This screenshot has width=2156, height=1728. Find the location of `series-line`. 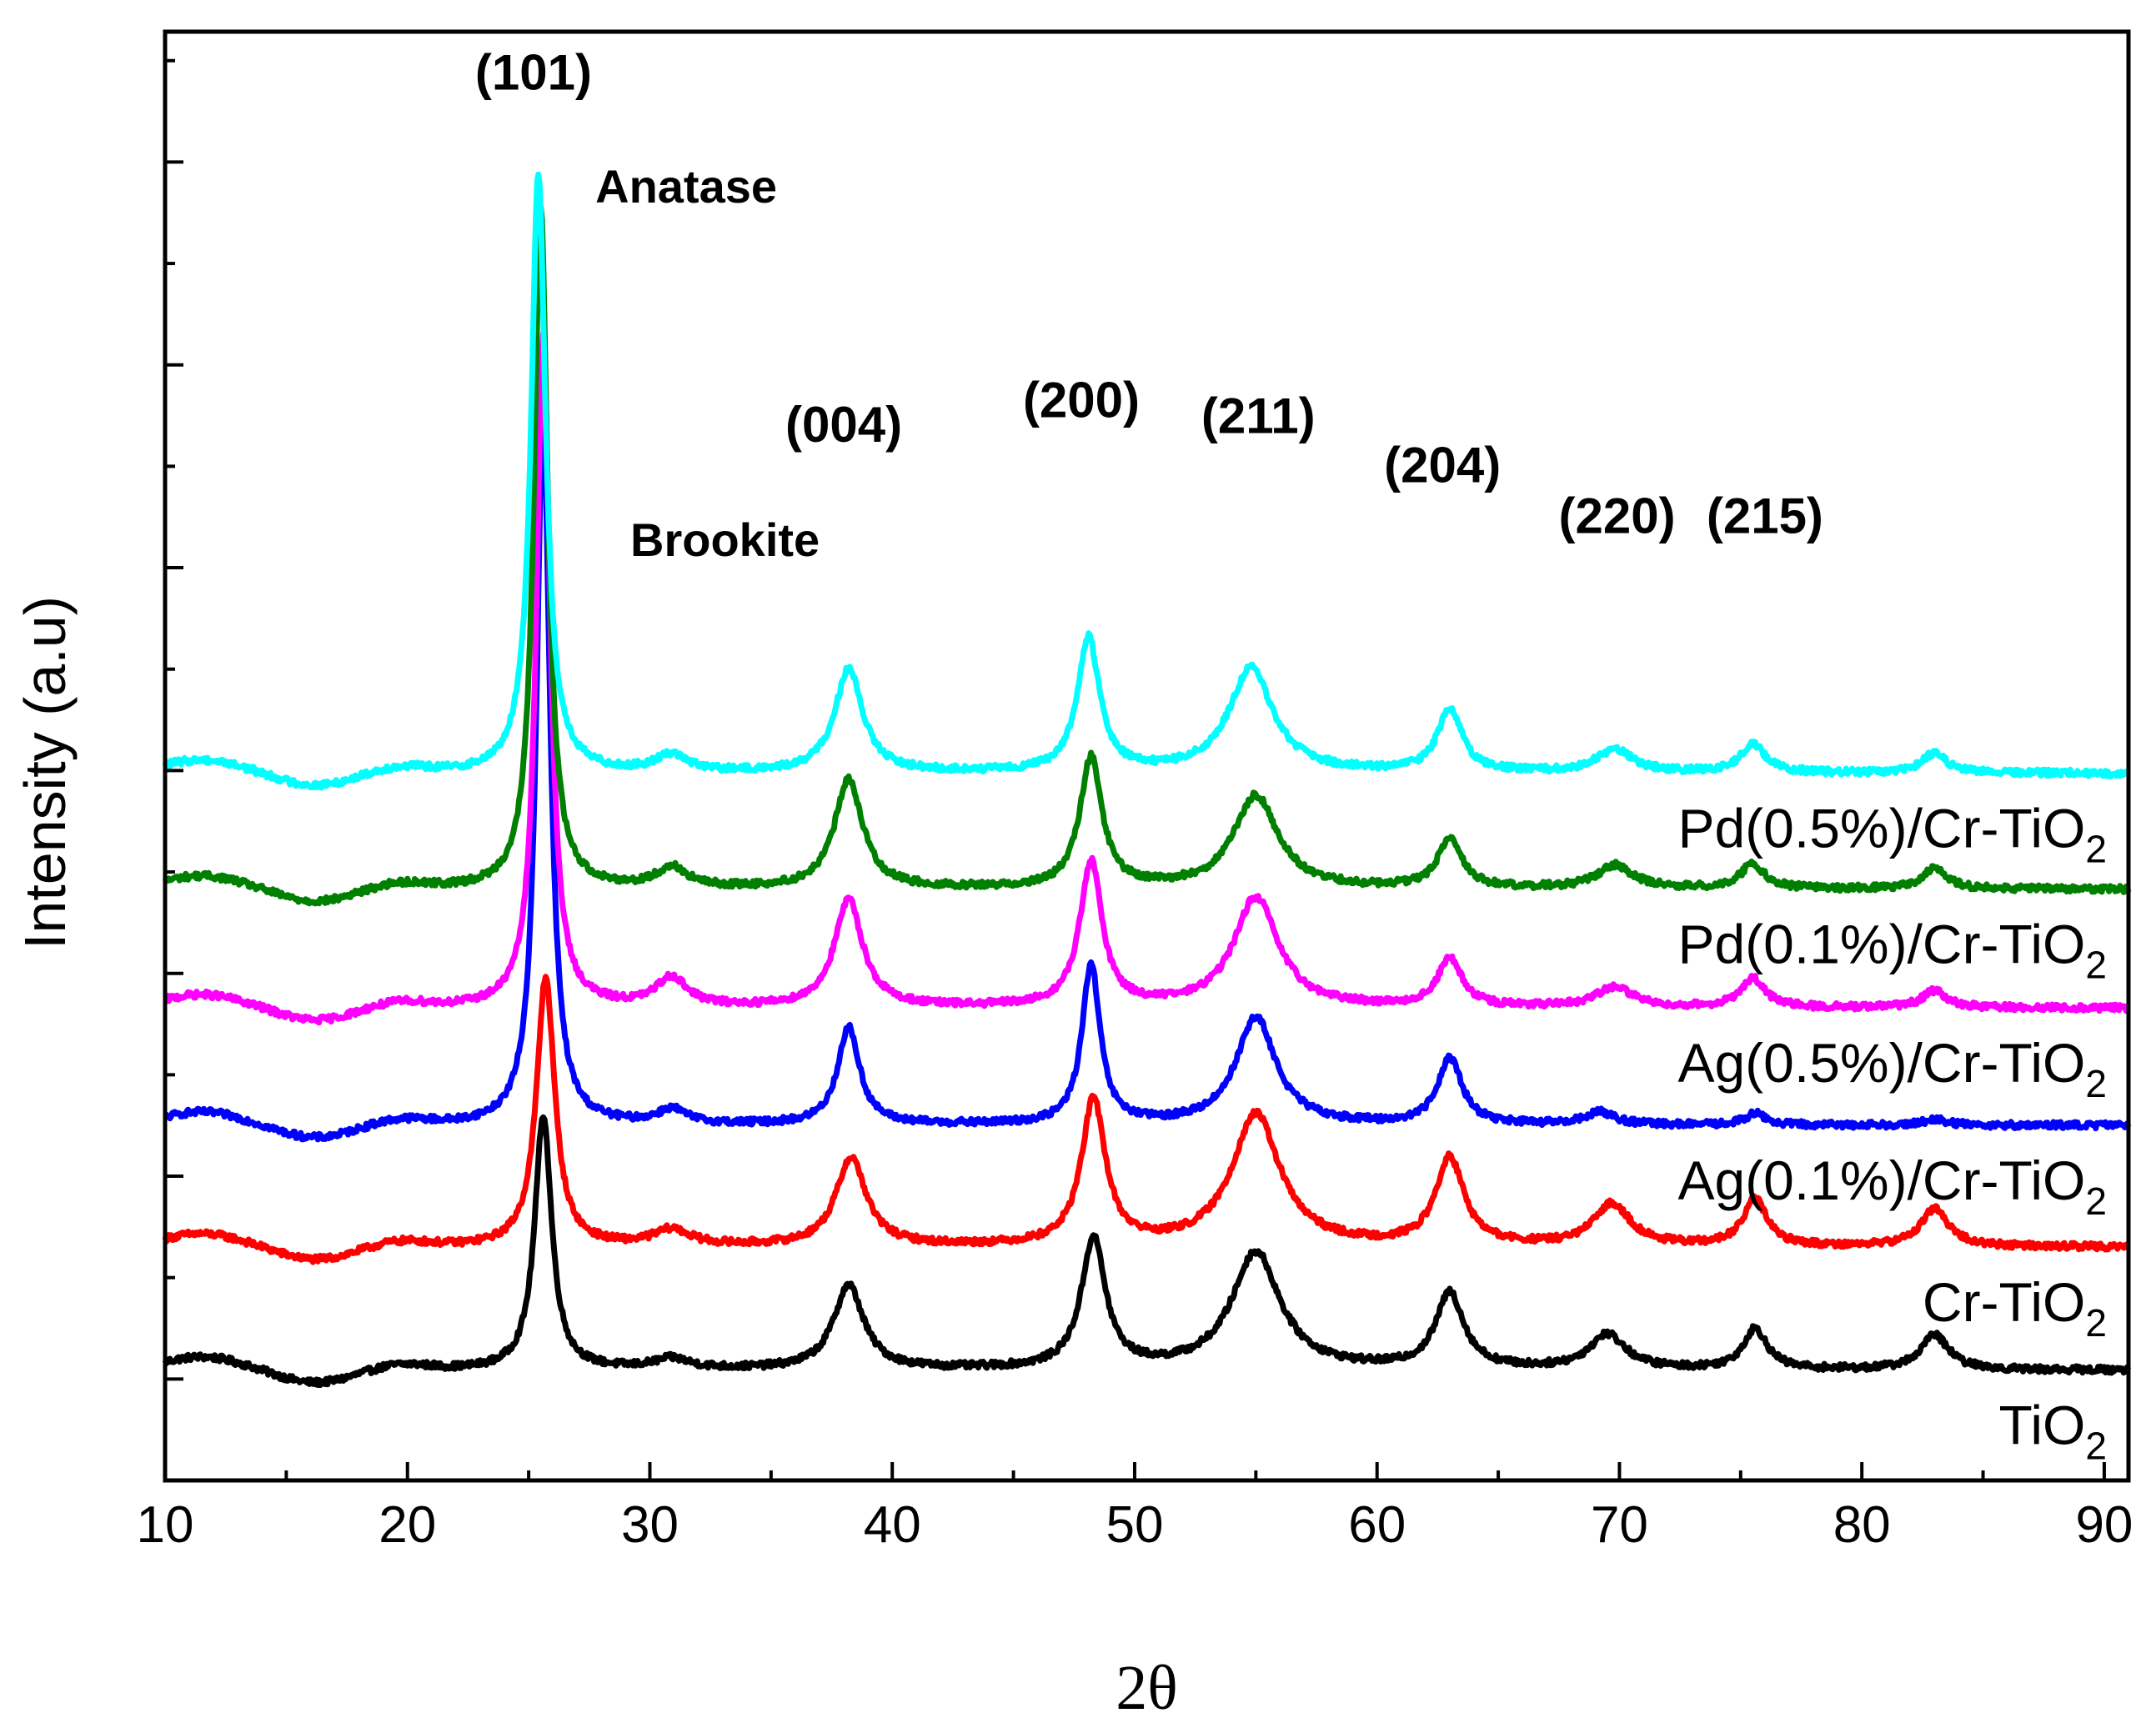

series-line is located at coordinates (1147, 1251).